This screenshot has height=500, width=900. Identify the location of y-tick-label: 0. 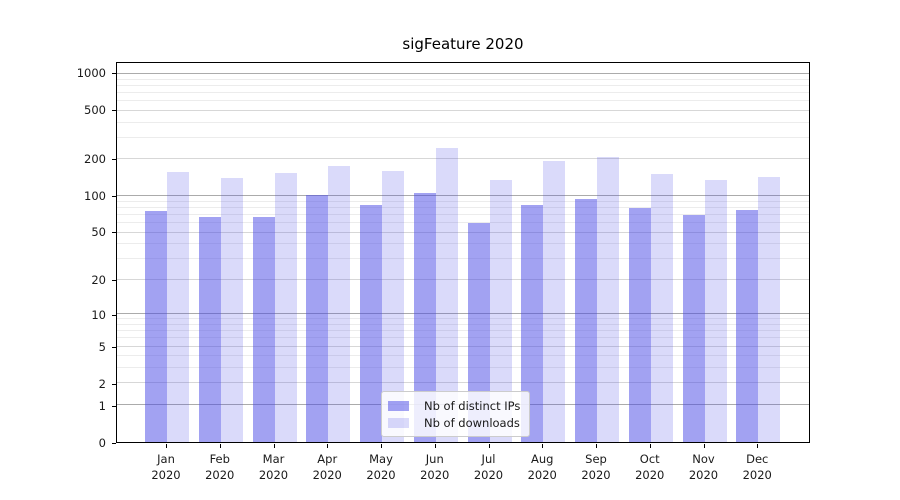
(102, 443).